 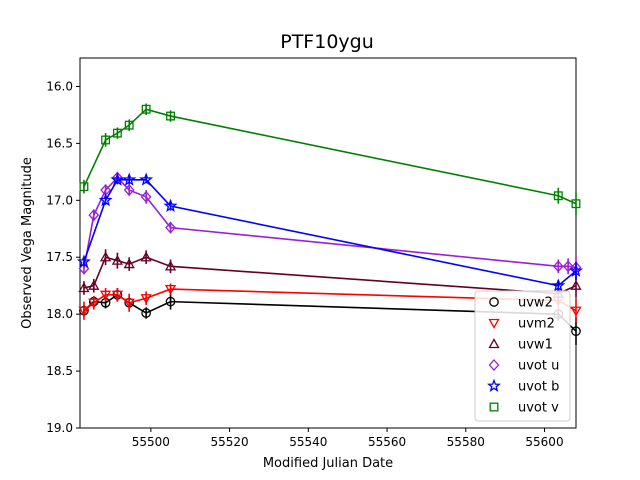 I want to click on series-line-uvw1, so click(x=330, y=275).